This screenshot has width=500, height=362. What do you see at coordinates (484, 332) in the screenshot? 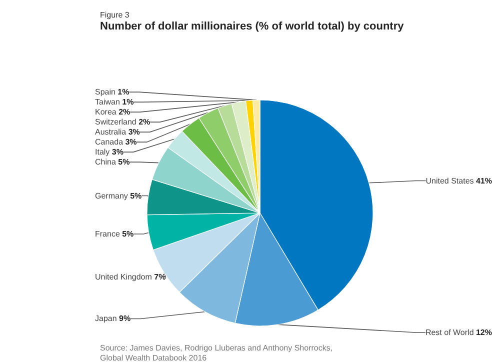
I see `data-label: 12%` at bounding box center [484, 332].